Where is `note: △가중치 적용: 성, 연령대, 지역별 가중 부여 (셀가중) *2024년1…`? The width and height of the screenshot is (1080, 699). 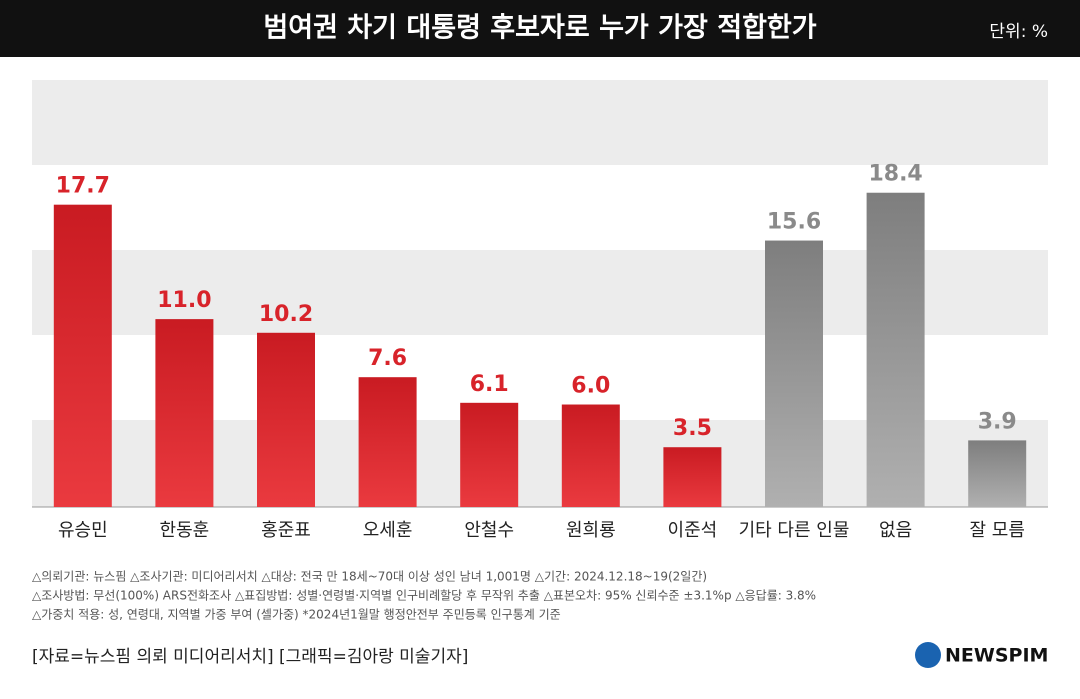 note: △가중치 적용: 성, 연령대, 지역별 가중 부여 (셀가중) *2024년1… is located at coordinates (296, 614).